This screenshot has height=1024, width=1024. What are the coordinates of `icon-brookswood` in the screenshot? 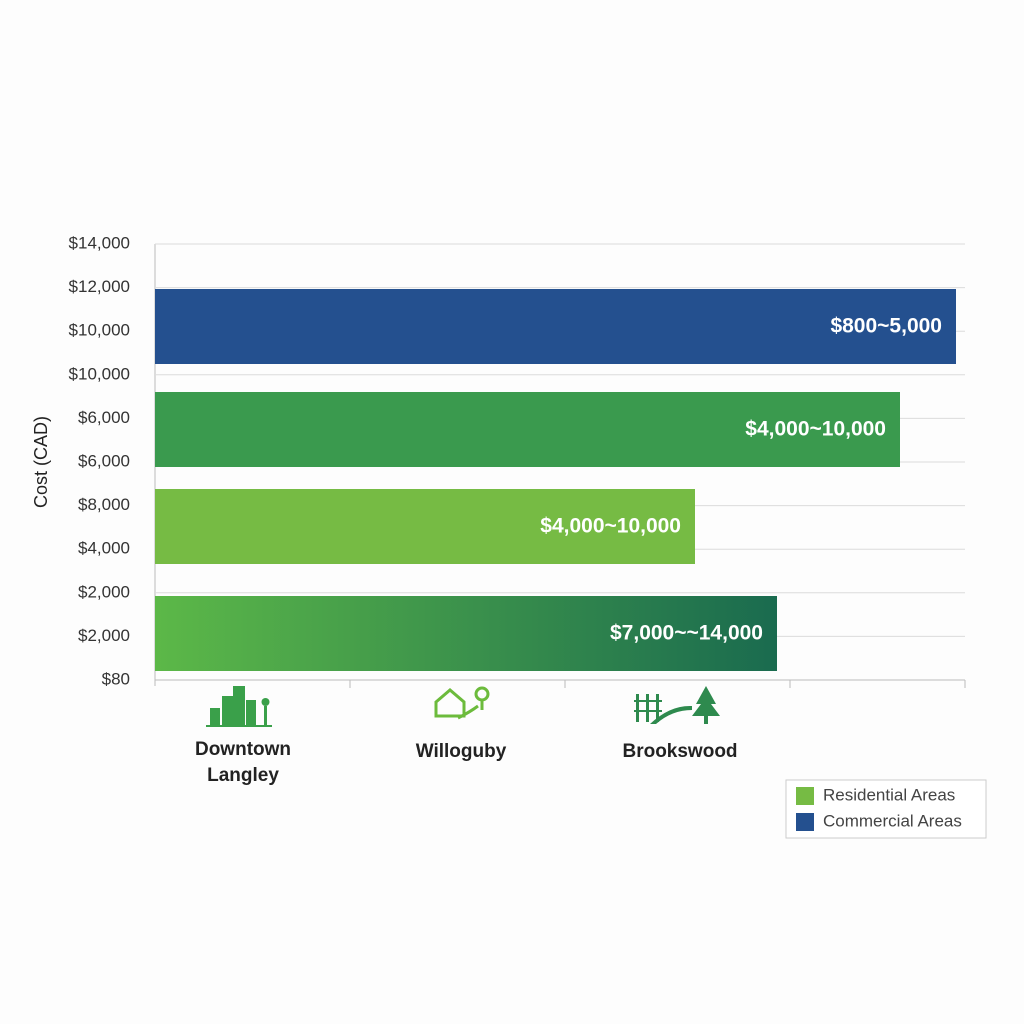 It's located at (677, 705).